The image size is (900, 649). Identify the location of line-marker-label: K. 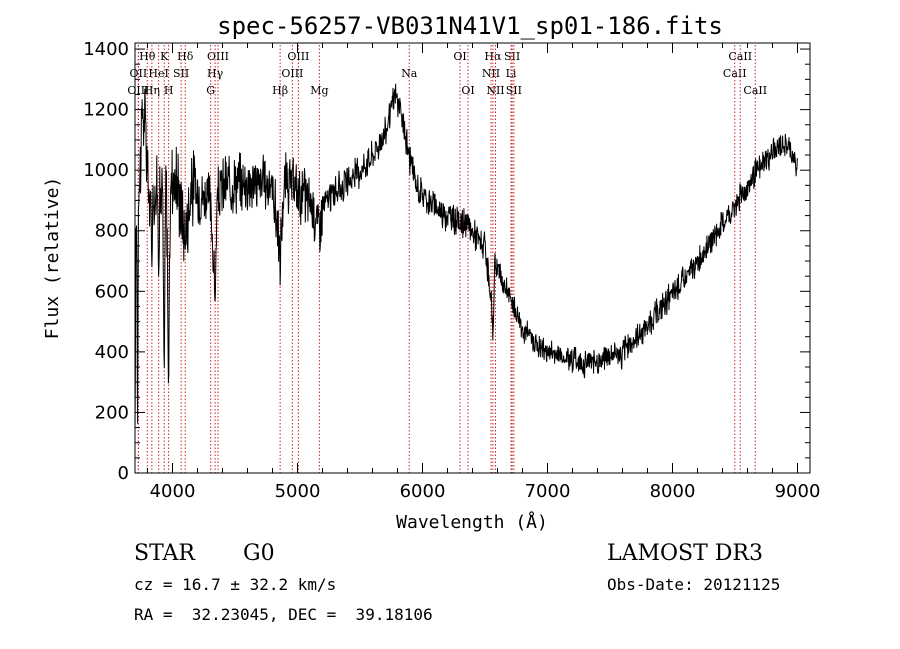
(164, 56).